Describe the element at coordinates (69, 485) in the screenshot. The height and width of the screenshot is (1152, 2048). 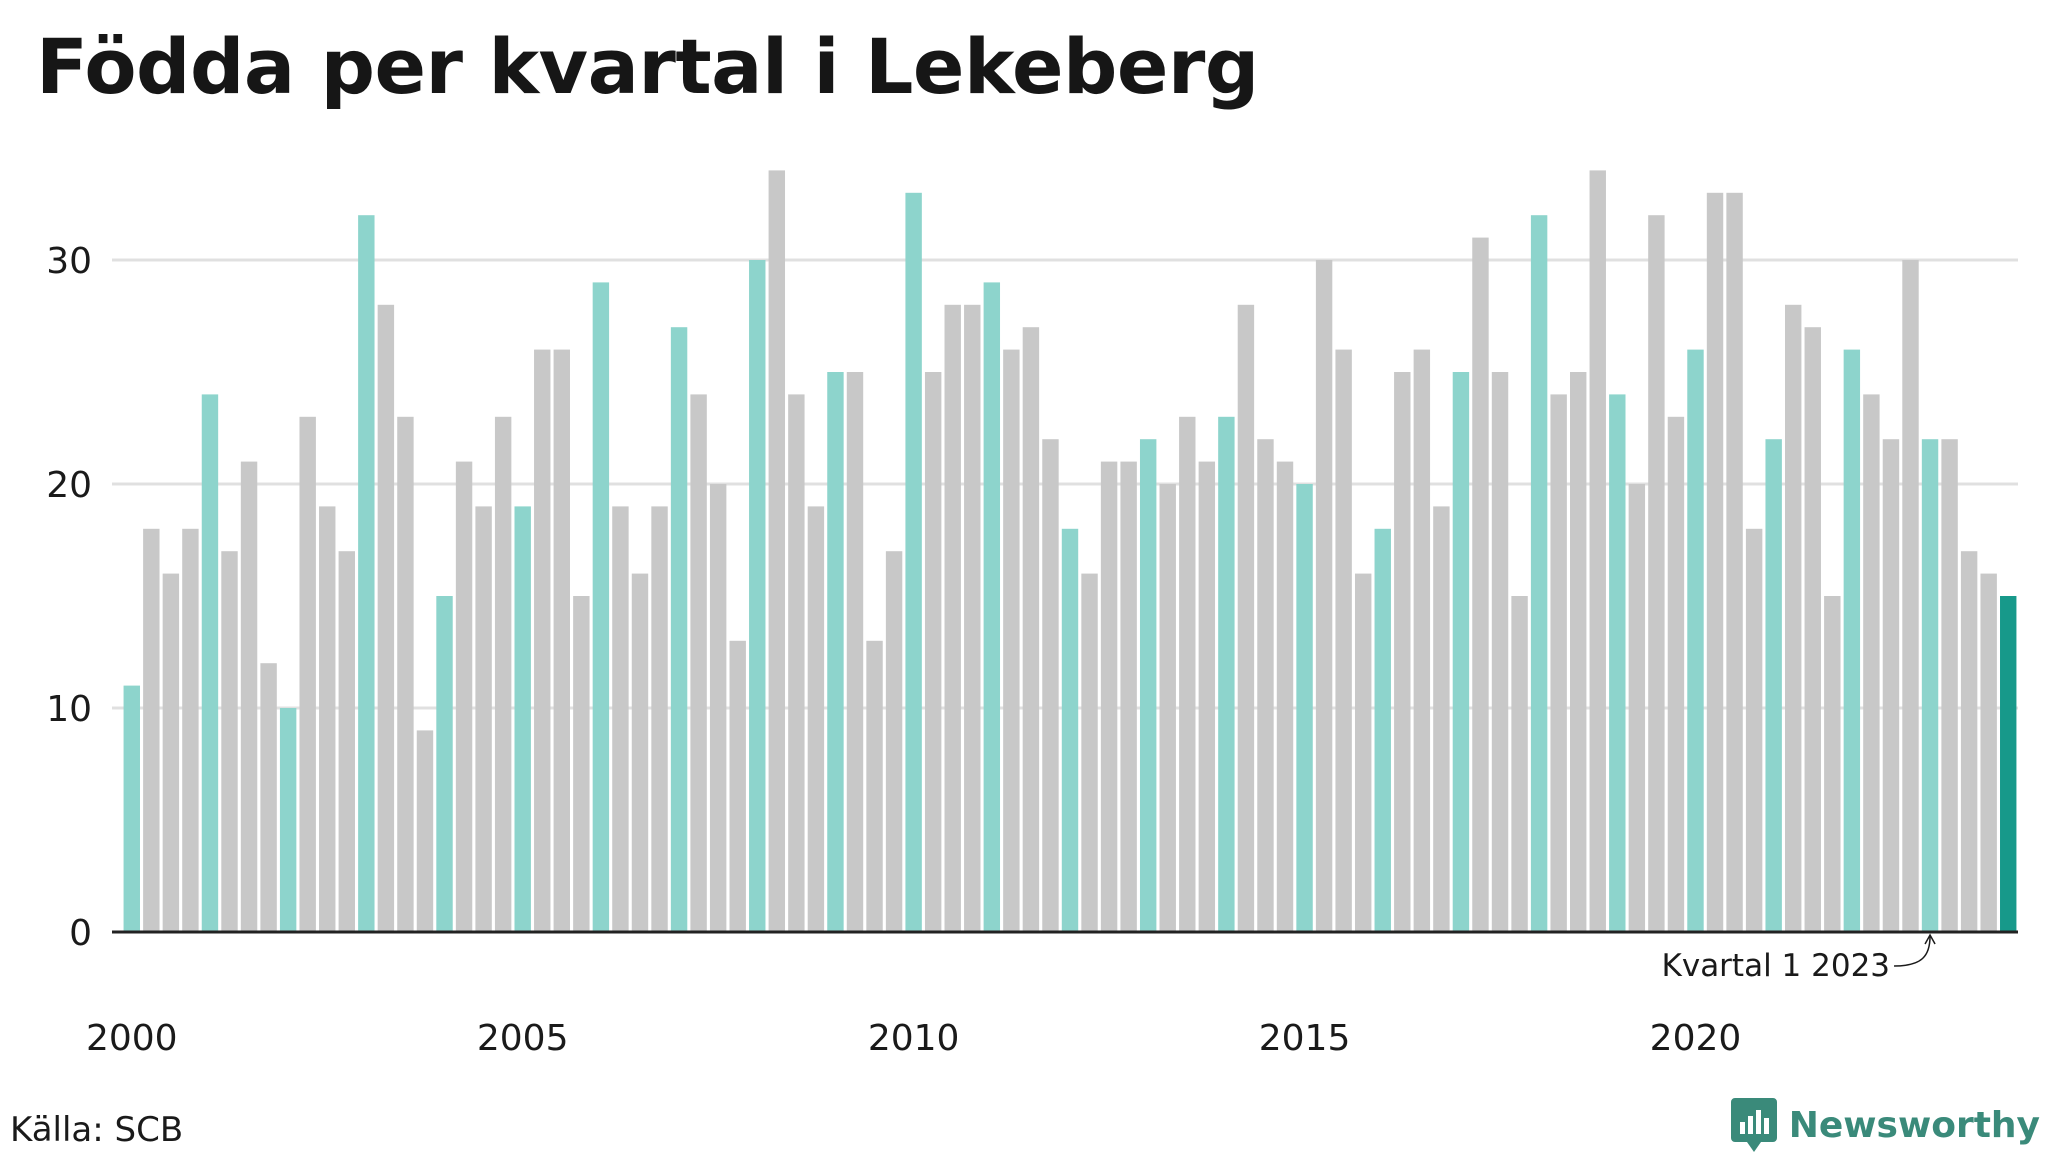
I see `y-tick-label: 20` at that location.